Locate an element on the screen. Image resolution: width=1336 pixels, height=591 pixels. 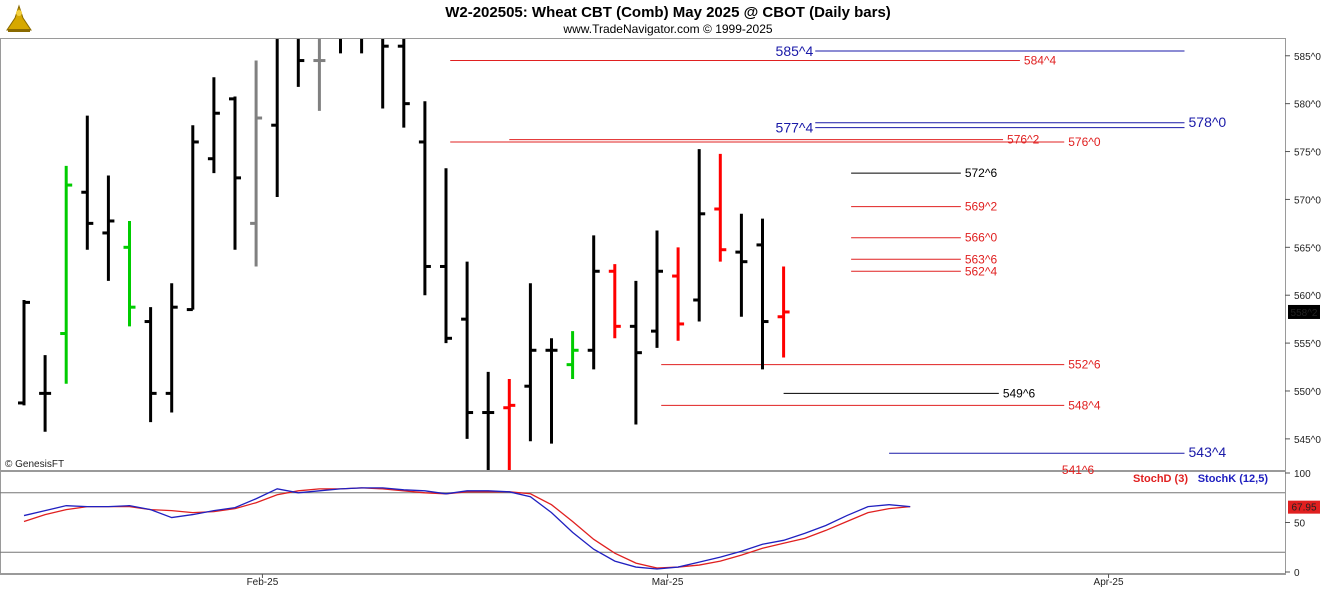
genesis-logo is located at coordinates (19, 19).